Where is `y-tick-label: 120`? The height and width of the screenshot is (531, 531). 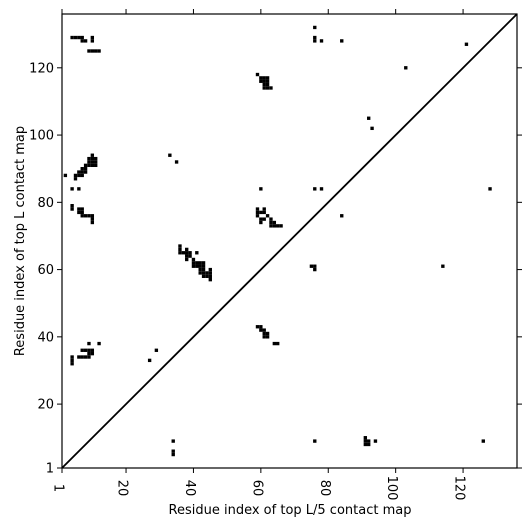
y-tick-label: 120 is located at coordinates (41, 68).